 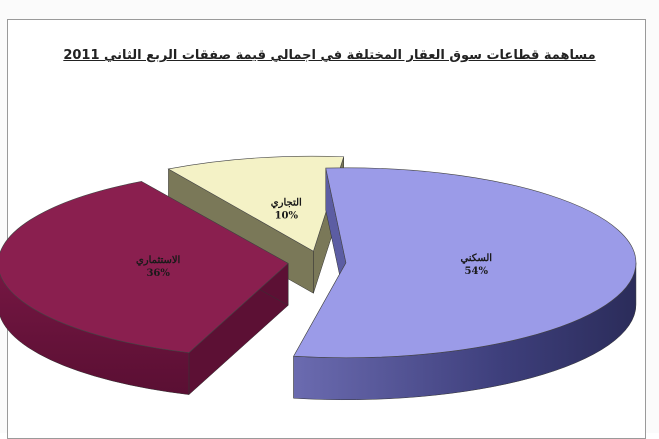 What do you see at coordinates (256, 203) in the screenshot?
I see `pie-slice-top` at bounding box center [256, 203].